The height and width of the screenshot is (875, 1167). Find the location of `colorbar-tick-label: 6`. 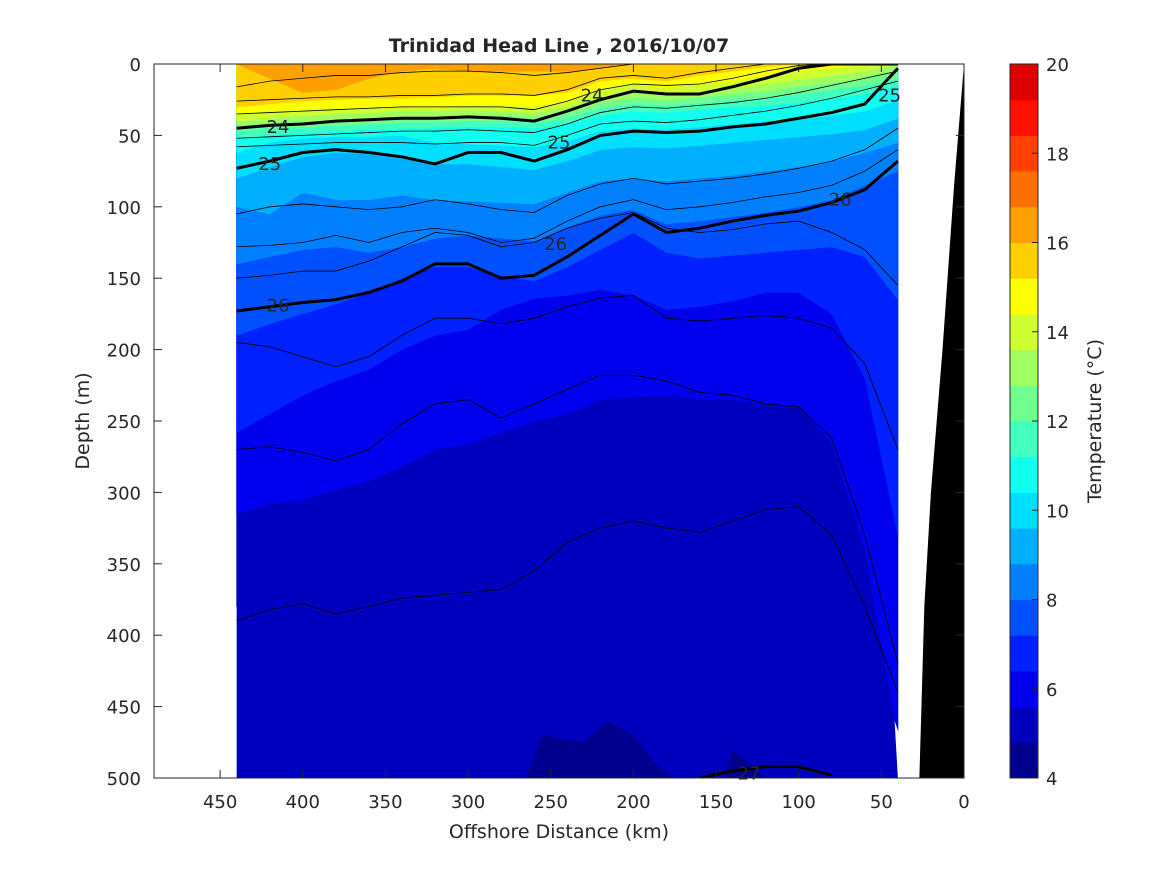

colorbar-tick-label: 6 is located at coordinates (1051, 690).